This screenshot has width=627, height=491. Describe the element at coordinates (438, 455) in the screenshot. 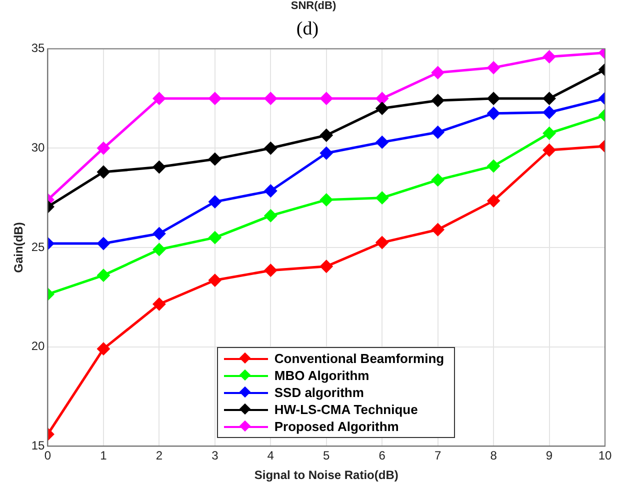

I see `x-tick-label: 7` at that location.